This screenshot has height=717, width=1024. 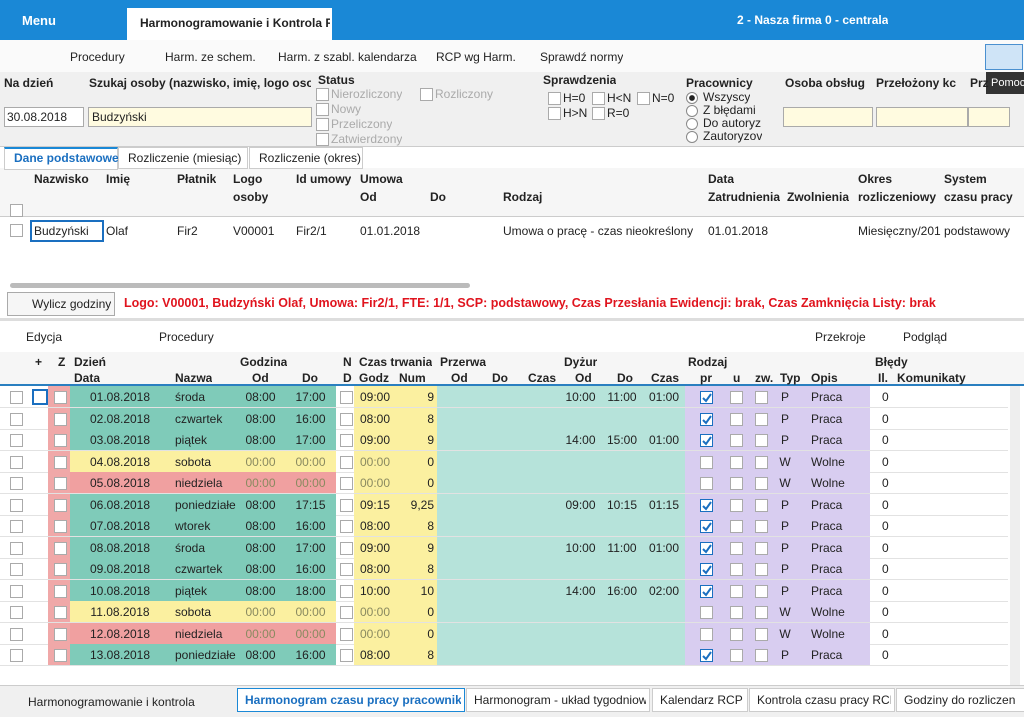 I want to click on toolbar-button: Sprawdź normy, so click(x=581, y=57).